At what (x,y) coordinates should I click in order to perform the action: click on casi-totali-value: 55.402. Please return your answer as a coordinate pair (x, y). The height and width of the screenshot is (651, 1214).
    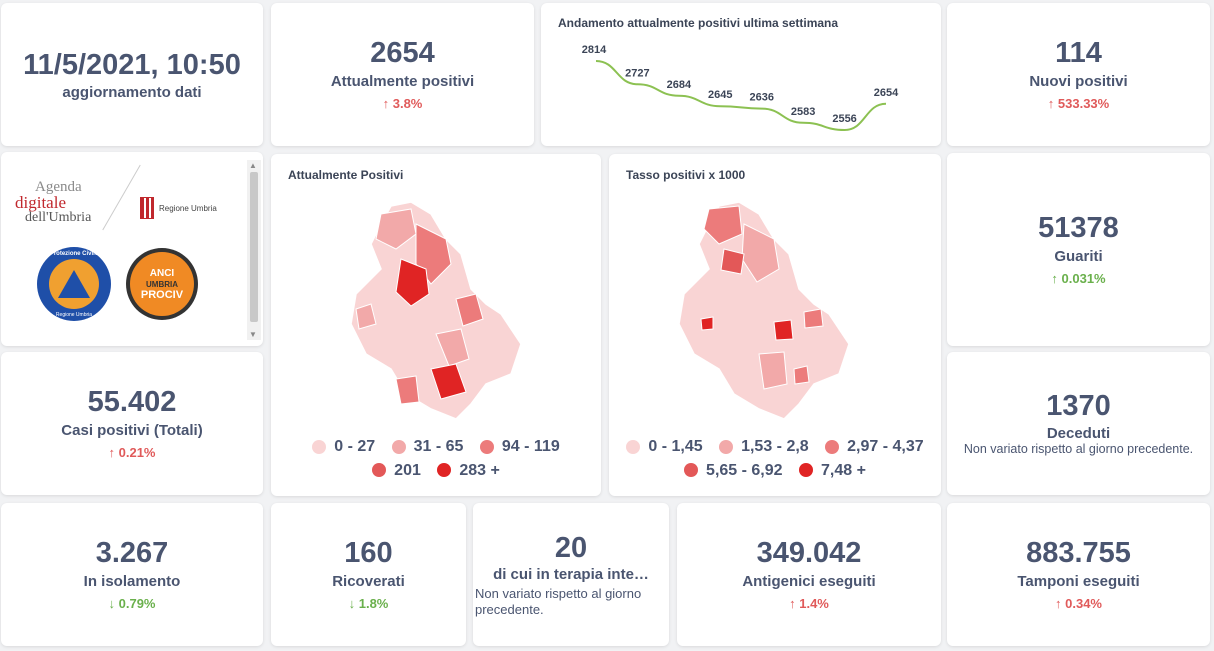
    Looking at the image, I should click on (132, 402).